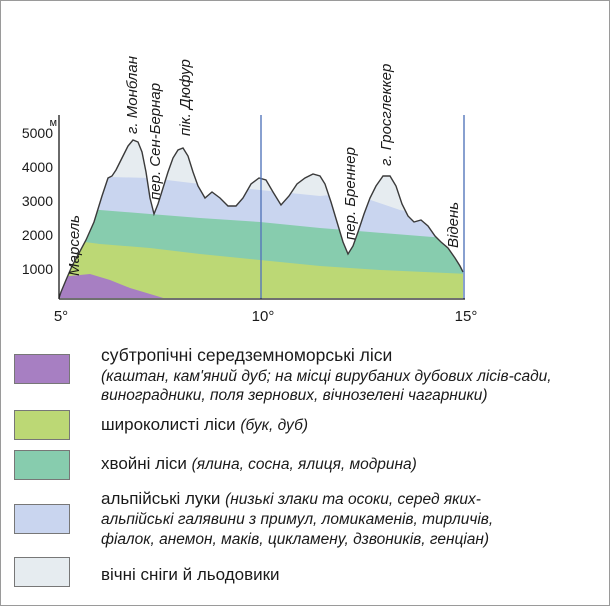 The width and height of the screenshot is (612, 608). What do you see at coordinates (274, 425) in the screenshot?
I see `broadleaf-note: (бук, дуб)` at bounding box center [274, 425].